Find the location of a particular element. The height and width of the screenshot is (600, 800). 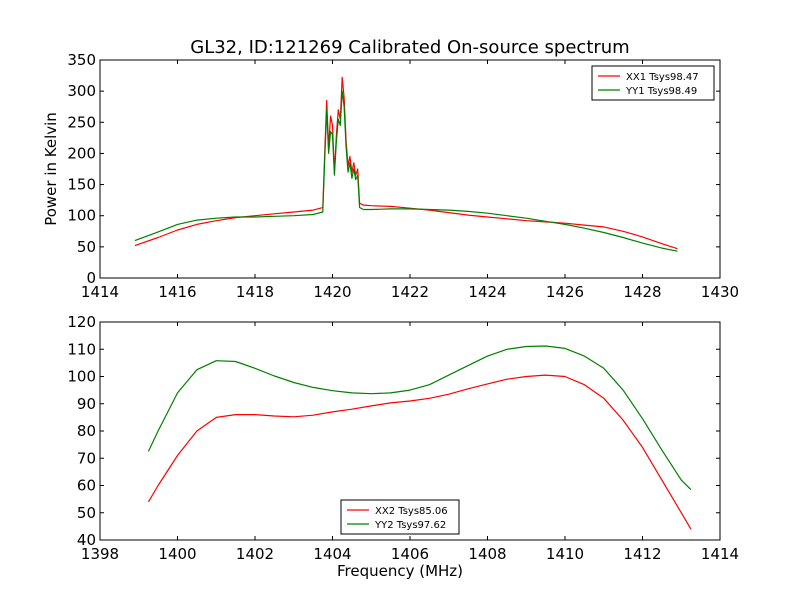

top-x-tick-label: 1424 is located at coordinates (487, 292).